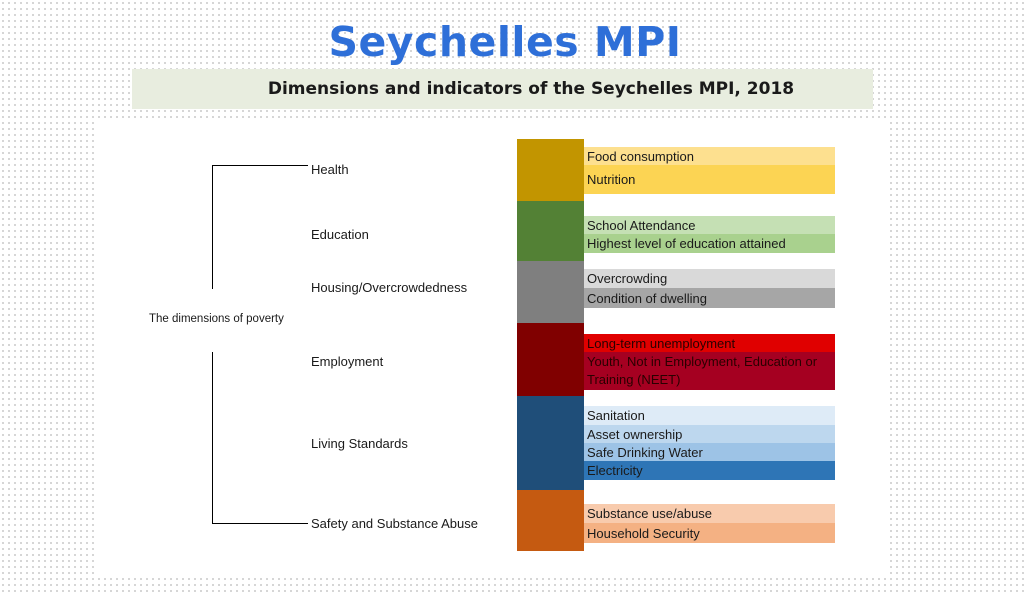 This screenshot has height=594, width=1024. Describe the element at coordinates (709, 470) in the screenshot. I see `indicator-electricity: Electricity` at that location.